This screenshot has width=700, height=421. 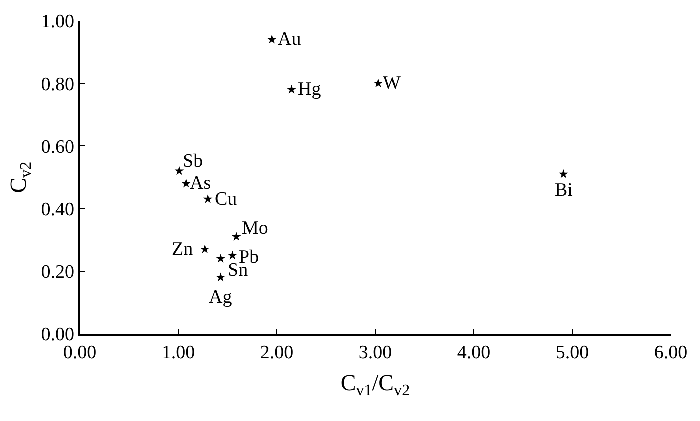 I want to click on annotation: Cu, so click(x=226, y=199).